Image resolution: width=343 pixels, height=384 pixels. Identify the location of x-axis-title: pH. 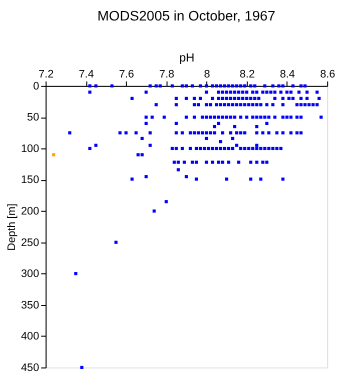
(186, 57).